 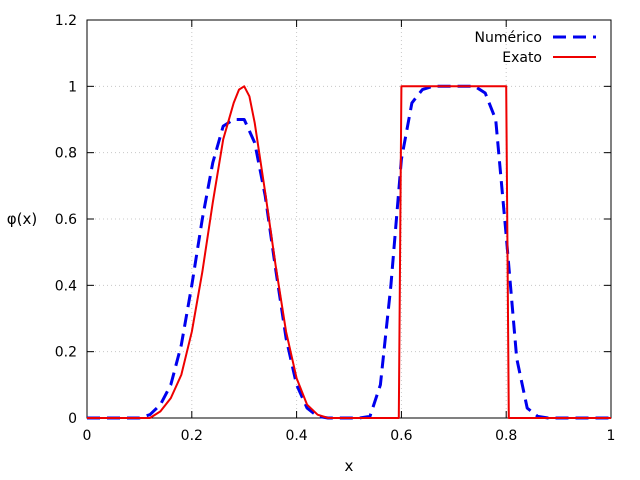 I want to click on y-tick-label: 1, so click(x=72, y=87).